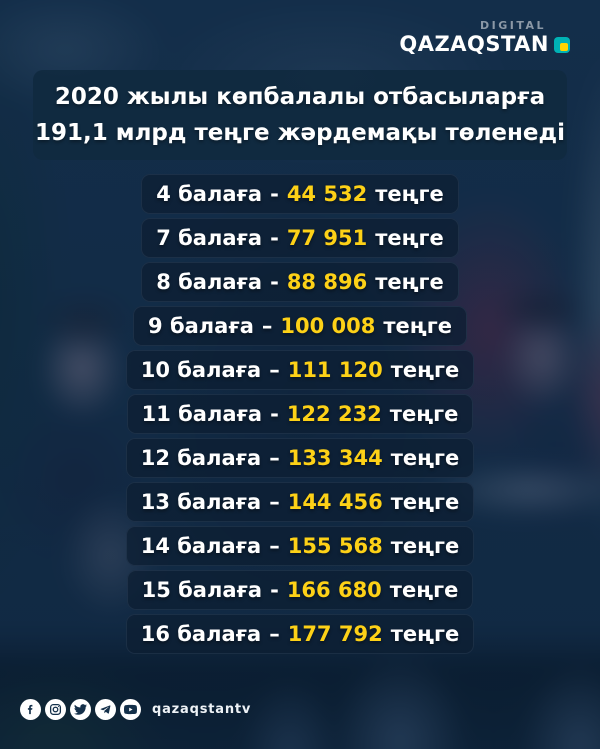  I want to click on title-line-2: 191,1 млрд теңге жәрдемақы төленеді, so click(300, 133).